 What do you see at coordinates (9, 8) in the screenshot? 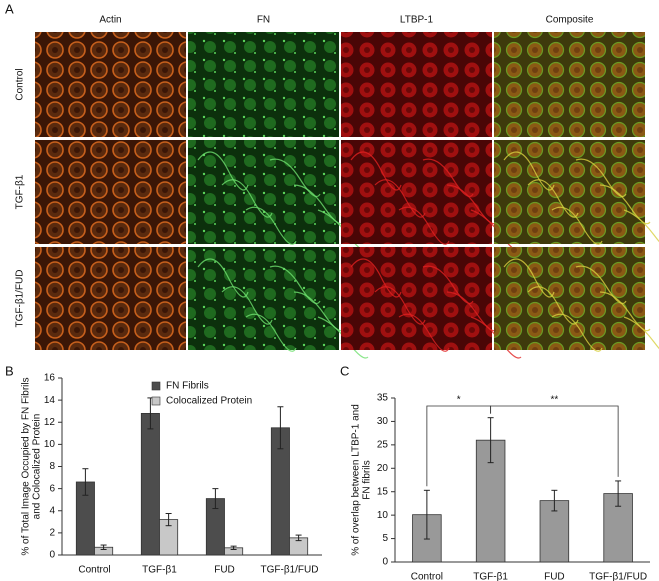
I see `panel-label: A` at bounding box center [9, 8].